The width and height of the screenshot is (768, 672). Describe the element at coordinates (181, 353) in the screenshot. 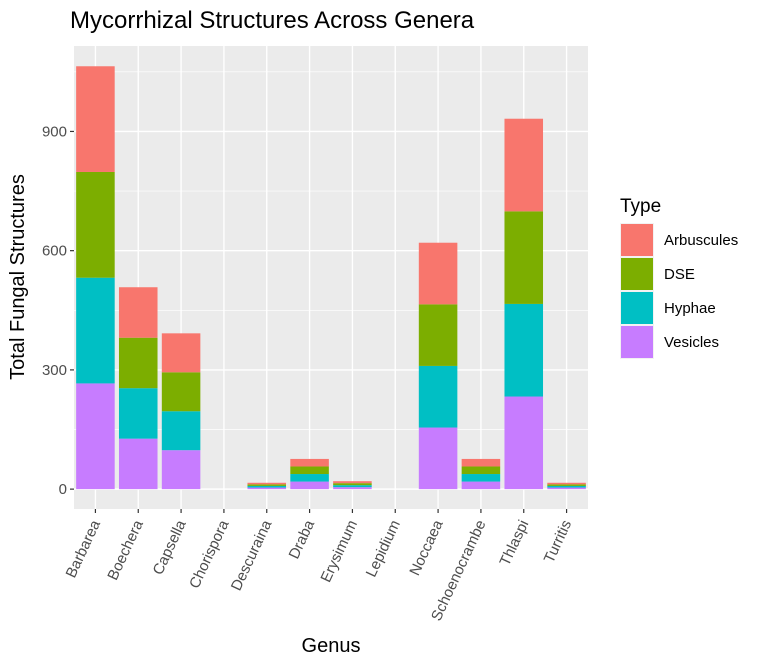

I see `bar-arbuscules-capsella` at that location.